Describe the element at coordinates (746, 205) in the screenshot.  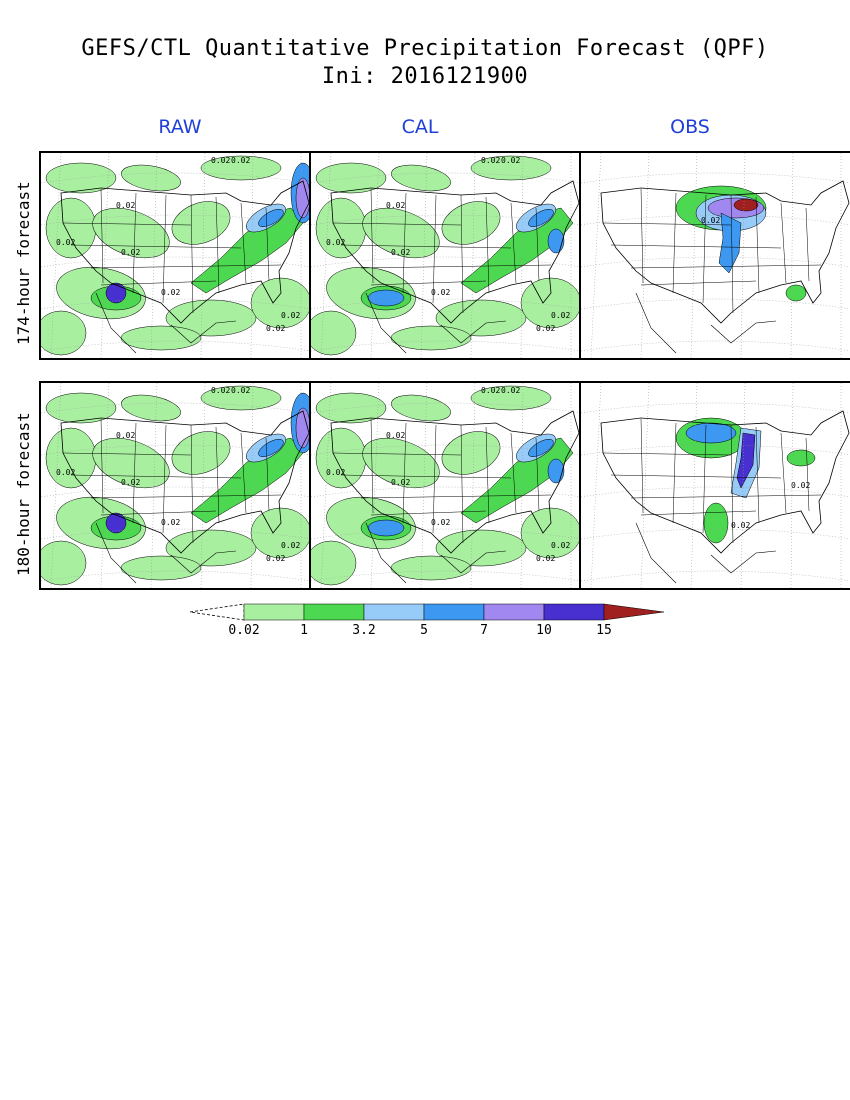
I see `extreme-precip-core` at that location.